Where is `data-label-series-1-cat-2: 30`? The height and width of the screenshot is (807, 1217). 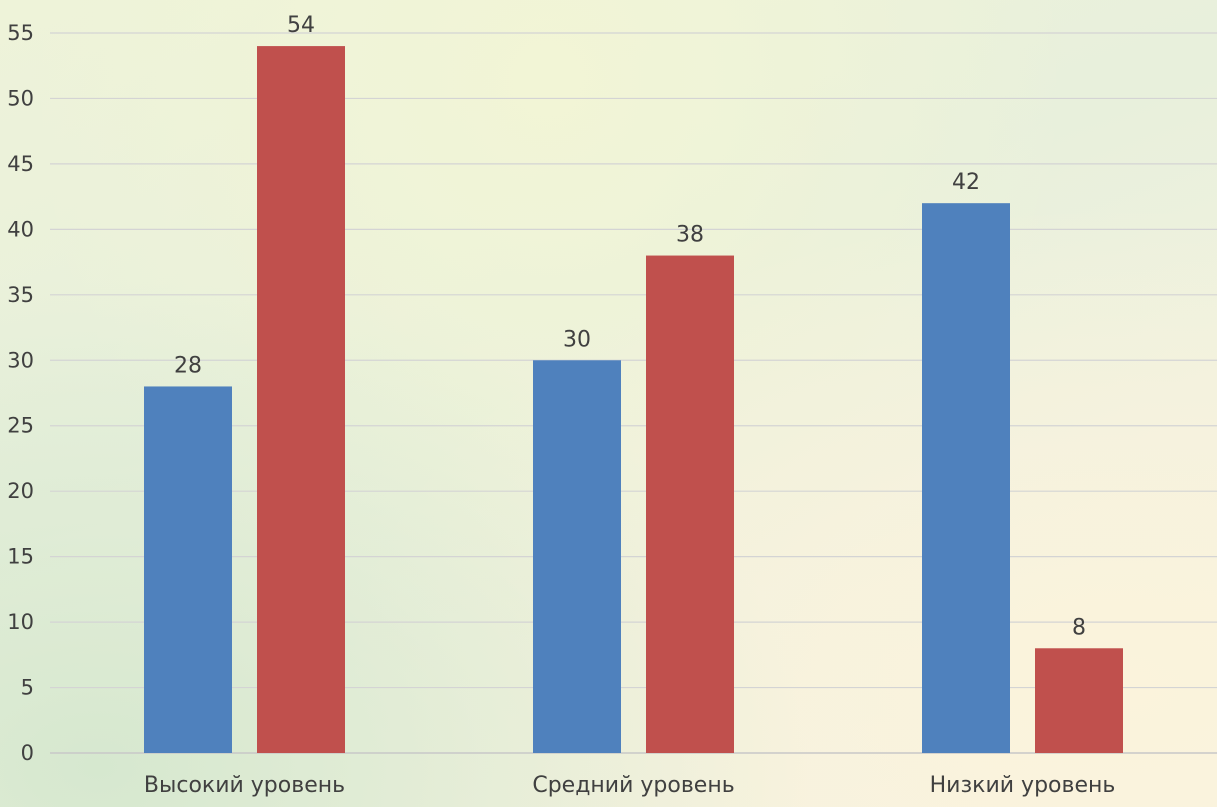
data-label-series-1-cat-2: 30 is located at coordinates (577, 339).